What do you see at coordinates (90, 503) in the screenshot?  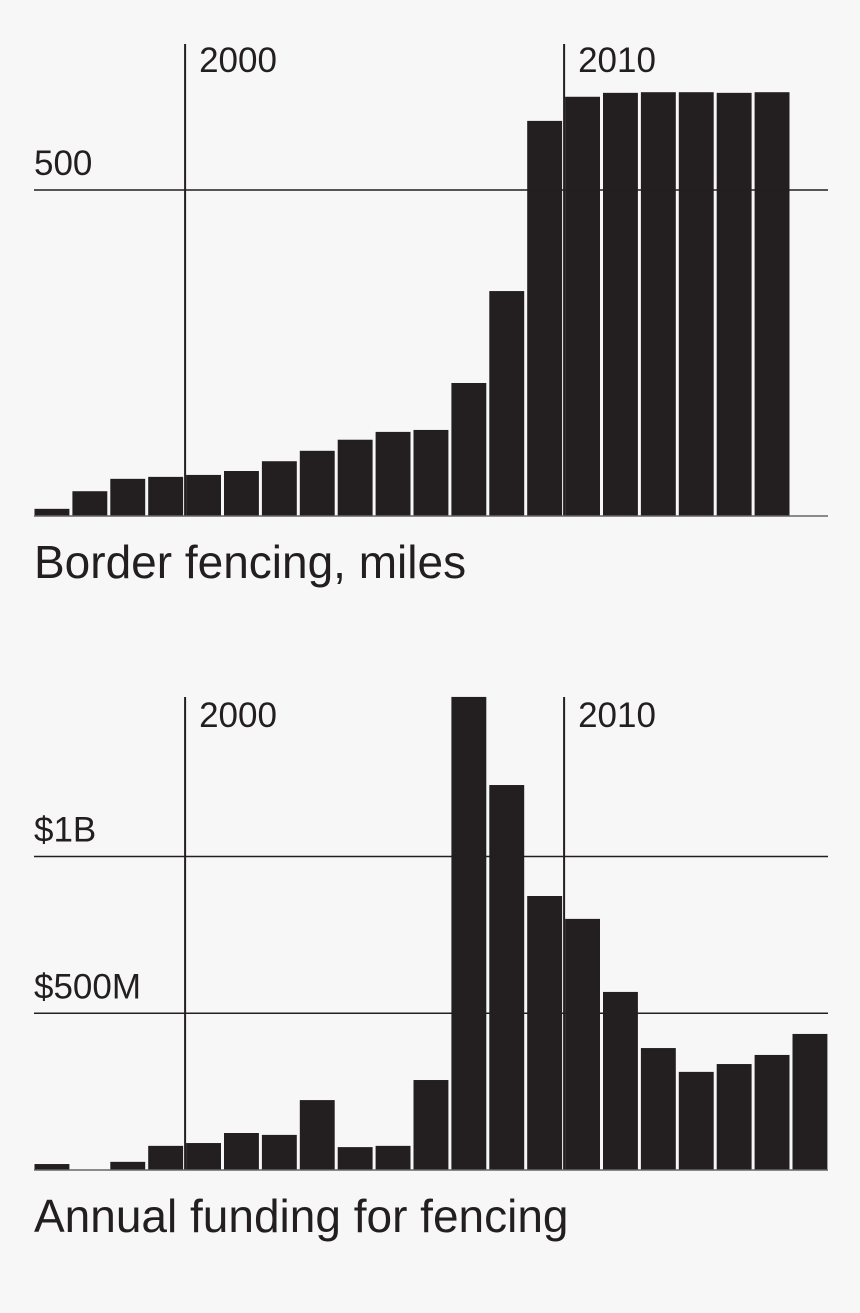 I see `bar-1997` at bounding box center [90, 503].